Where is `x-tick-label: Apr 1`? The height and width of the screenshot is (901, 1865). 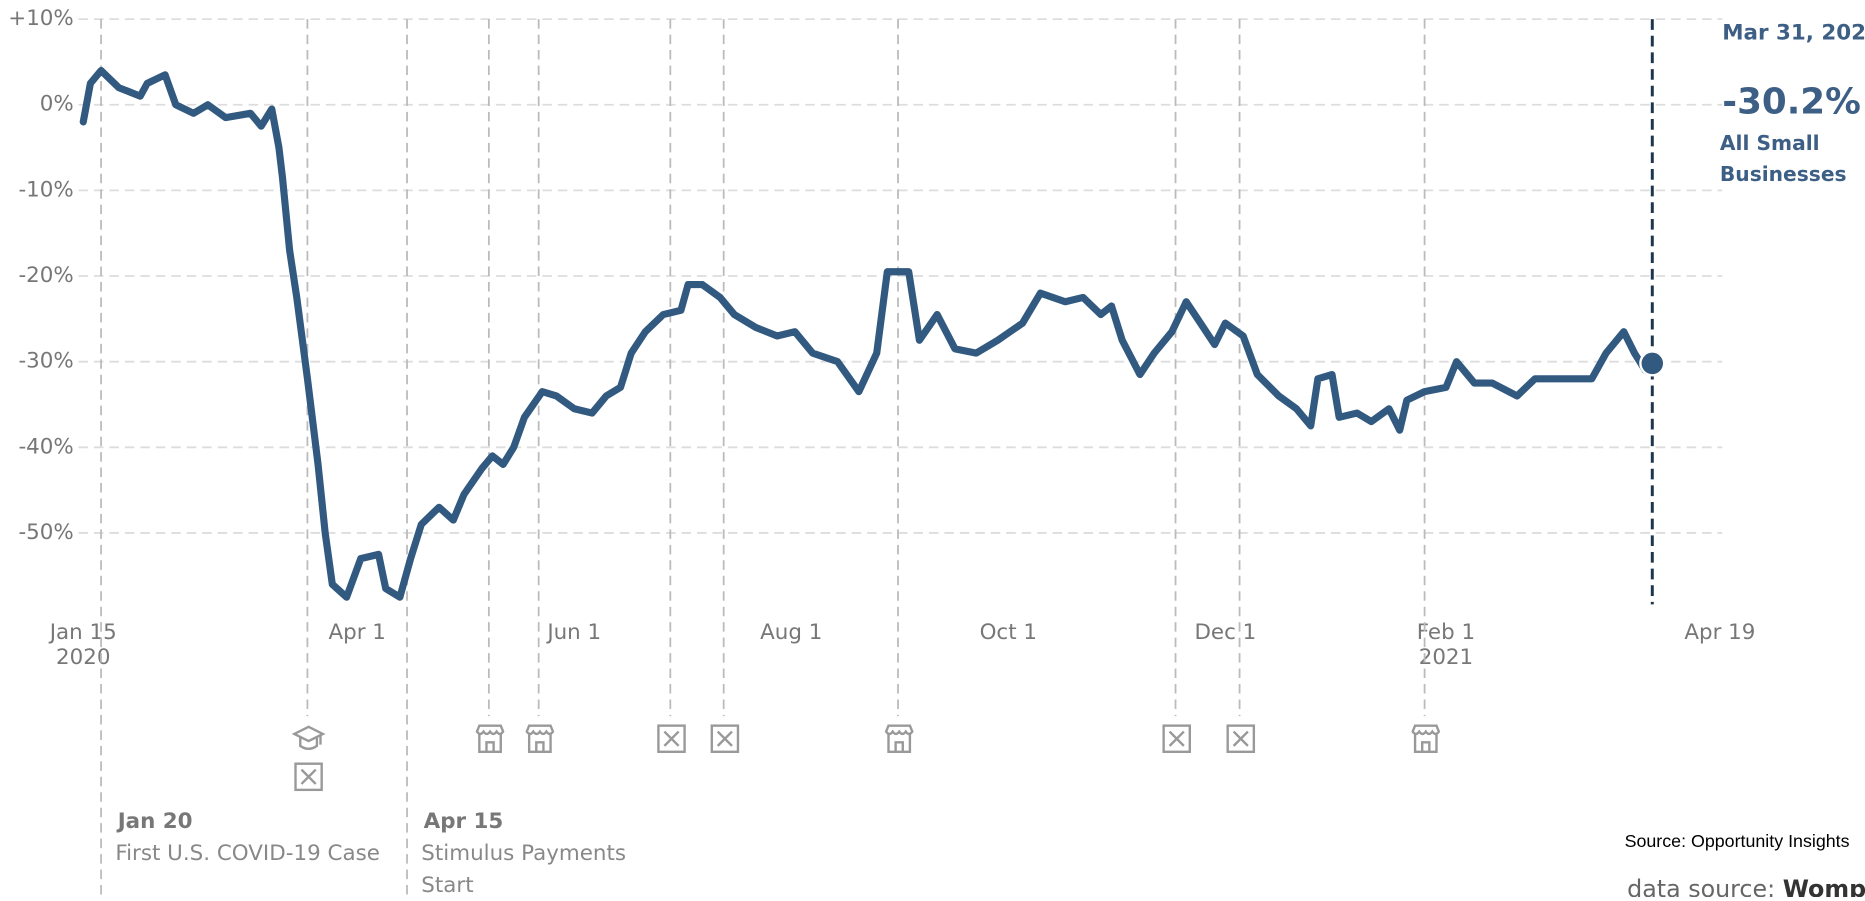 x-tick-label: Apr 1 is located at coordinates (357, 632).